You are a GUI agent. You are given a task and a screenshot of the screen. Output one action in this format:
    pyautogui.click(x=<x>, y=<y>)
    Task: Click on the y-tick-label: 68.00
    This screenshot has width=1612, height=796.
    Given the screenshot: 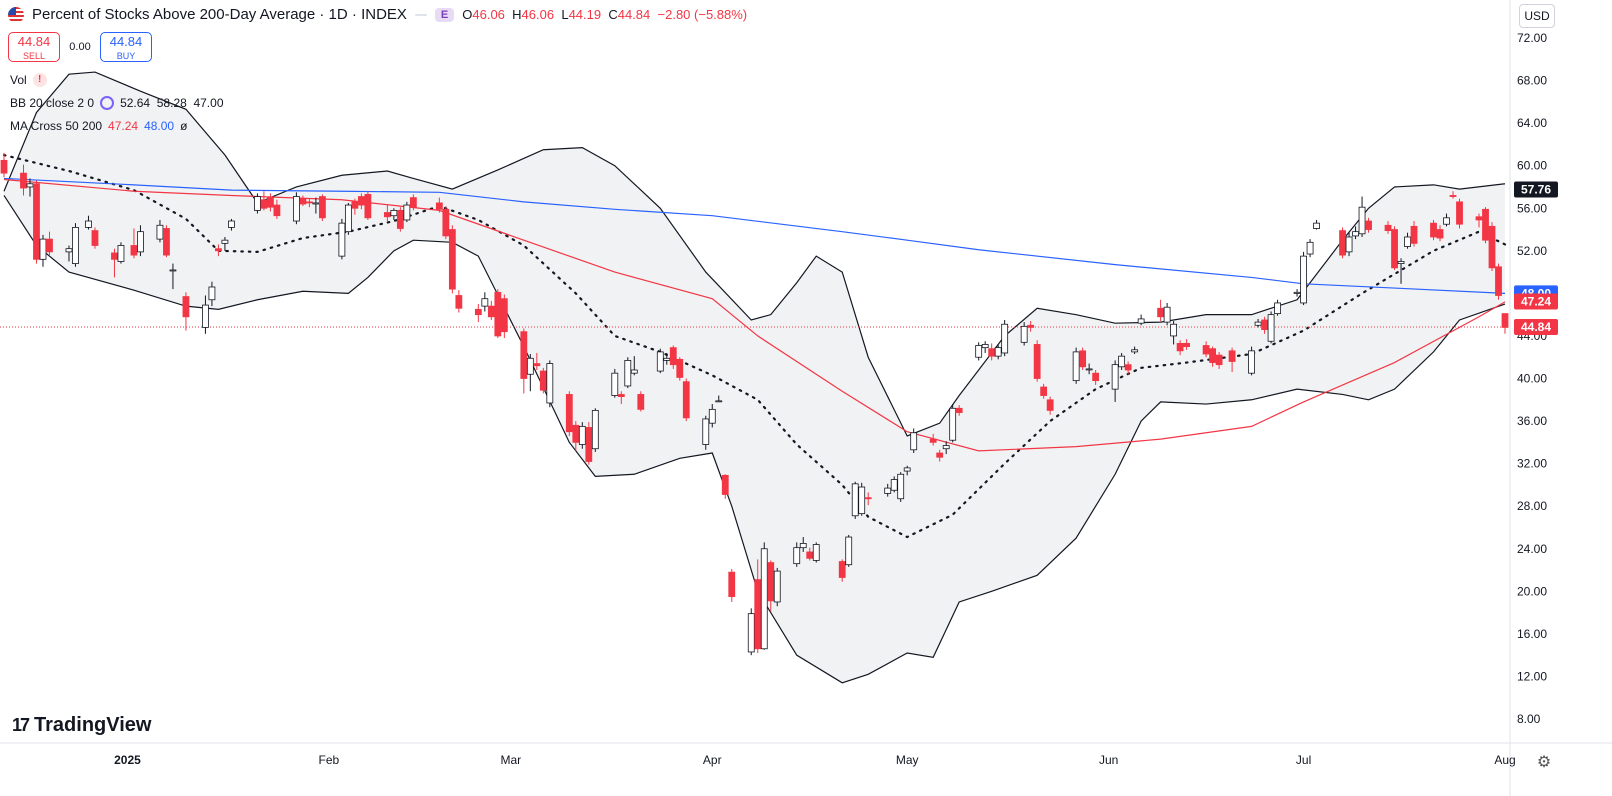 What is the action you would take?
    pyautogui.click(x=1532, y=81)
    